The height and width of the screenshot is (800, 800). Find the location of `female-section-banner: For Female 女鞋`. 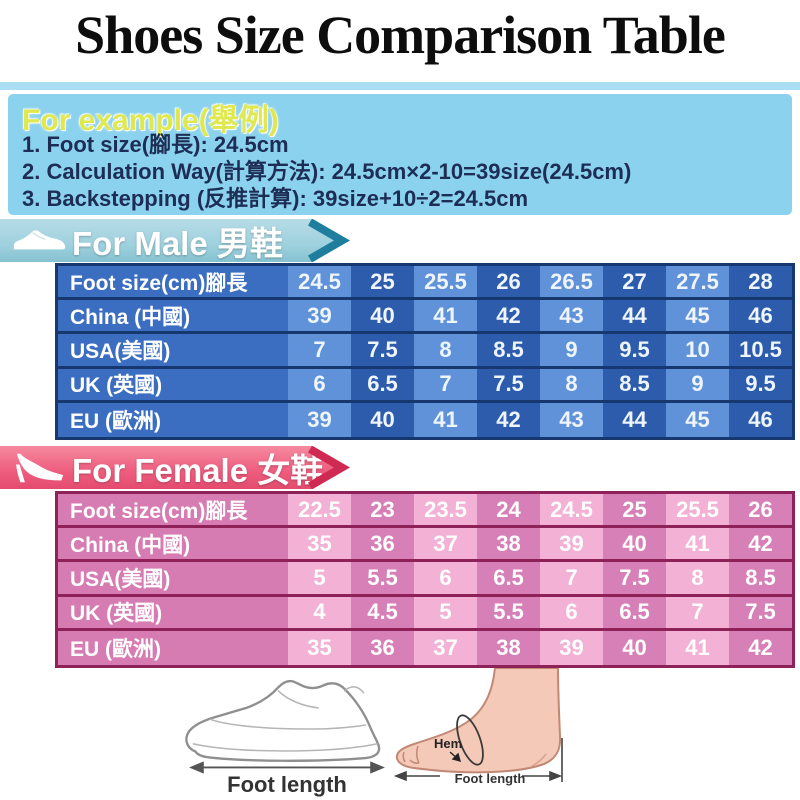

female-section-banner: For Female 女鞋 is located at coordinates (200, 467).